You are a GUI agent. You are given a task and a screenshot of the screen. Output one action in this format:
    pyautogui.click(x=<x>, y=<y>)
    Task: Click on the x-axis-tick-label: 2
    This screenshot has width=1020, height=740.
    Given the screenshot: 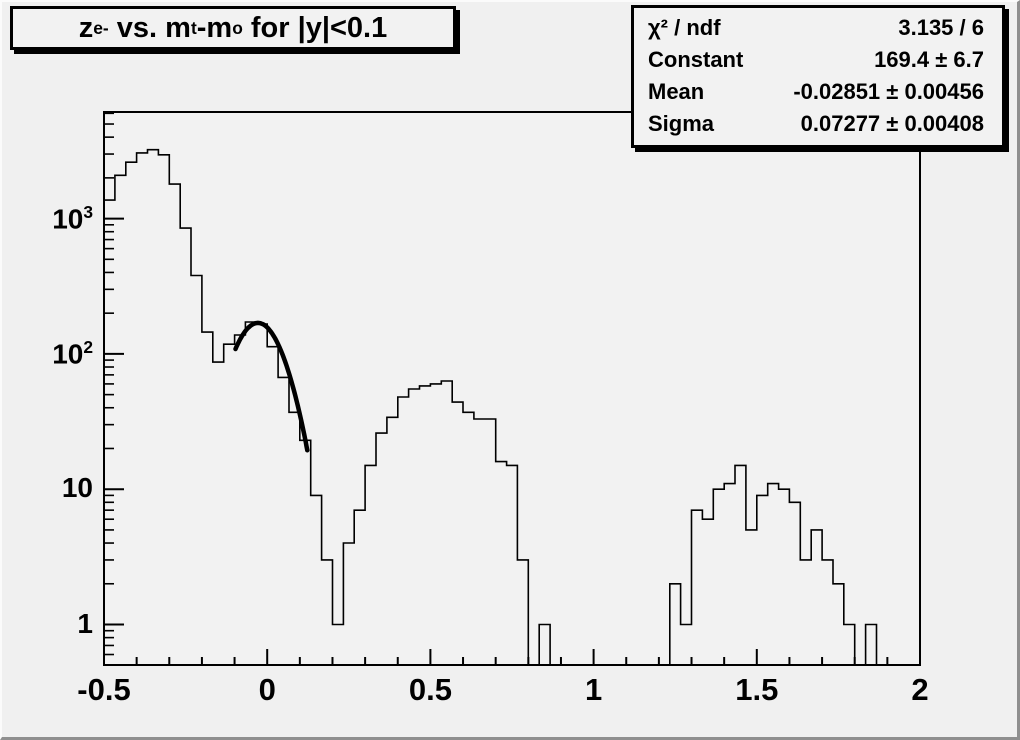 What is the action you would take?
    pyautogui.click(x=920, y=689)
    